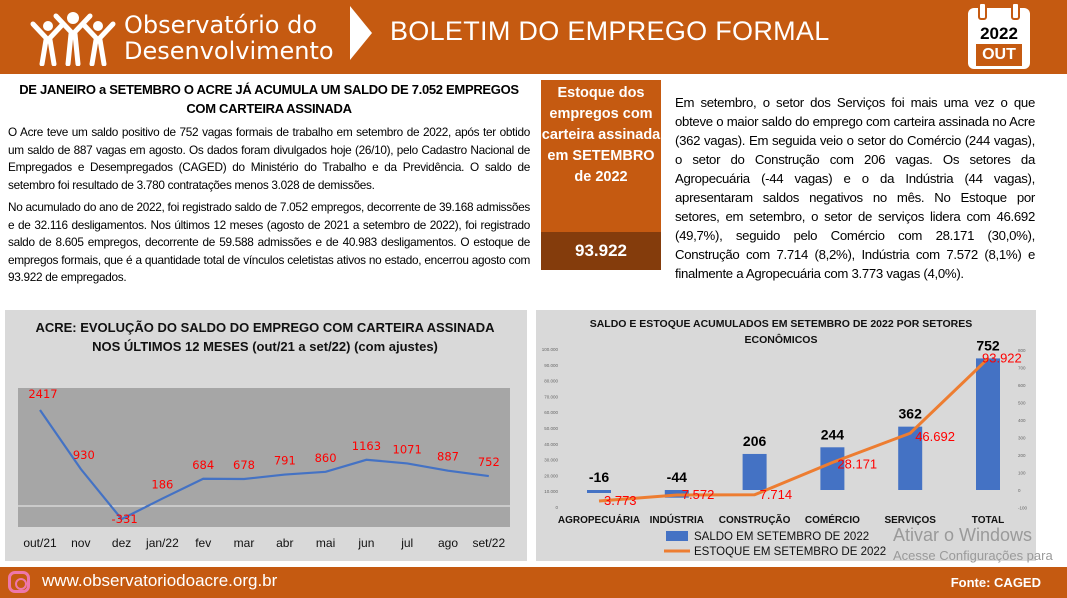 The image size is (1067, 598). What do you see at coordinates (221, 25) in the screenshot?
I see `logo-line-1: Observatório do` at bounding box center [221, 25].